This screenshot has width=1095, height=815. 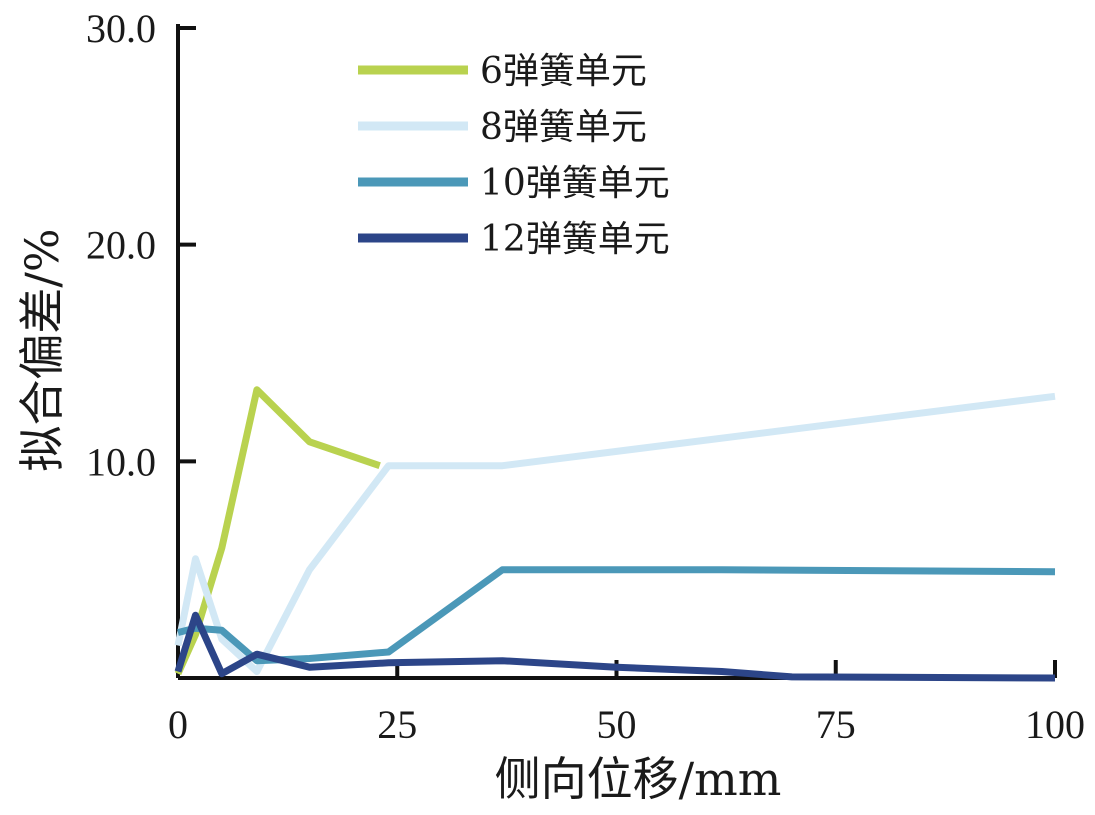 I want to click on legend-label: 12弹簧单元, so click(x=575, y=239).